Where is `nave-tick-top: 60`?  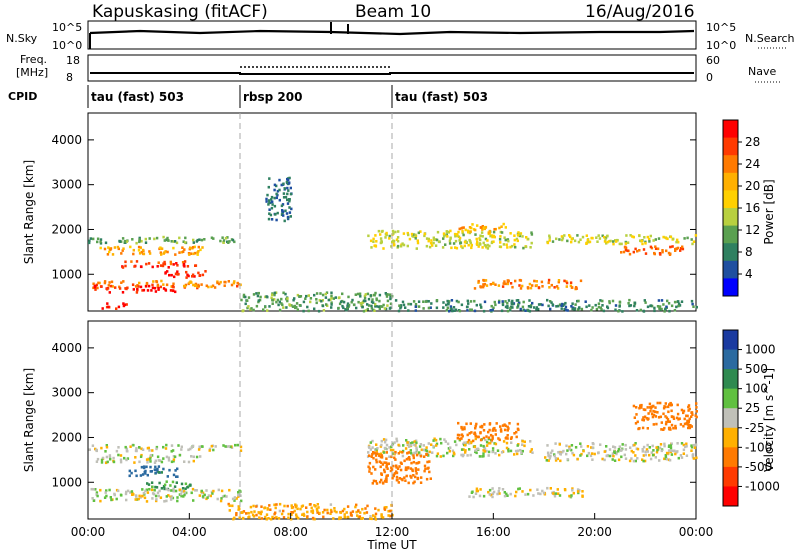 nave-tick-top: 60 is located at coordinates (713, 60).